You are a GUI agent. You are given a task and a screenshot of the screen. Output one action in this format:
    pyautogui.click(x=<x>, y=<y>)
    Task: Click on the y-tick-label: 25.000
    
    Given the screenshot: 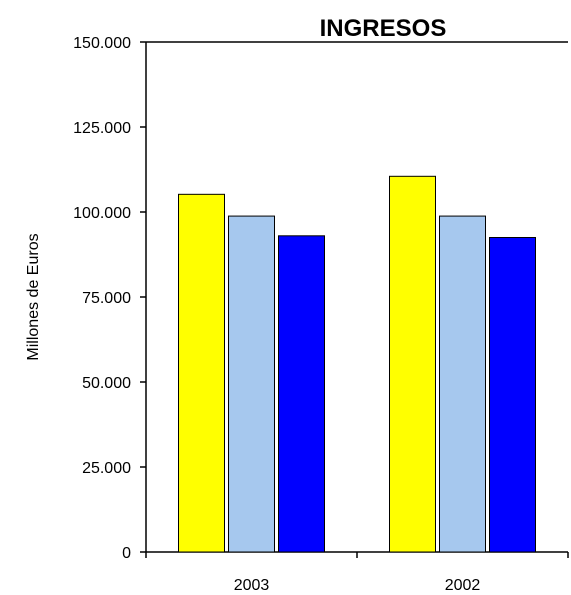 What is the action you would take?
    pyautogui.click(x=106, y=468)
    